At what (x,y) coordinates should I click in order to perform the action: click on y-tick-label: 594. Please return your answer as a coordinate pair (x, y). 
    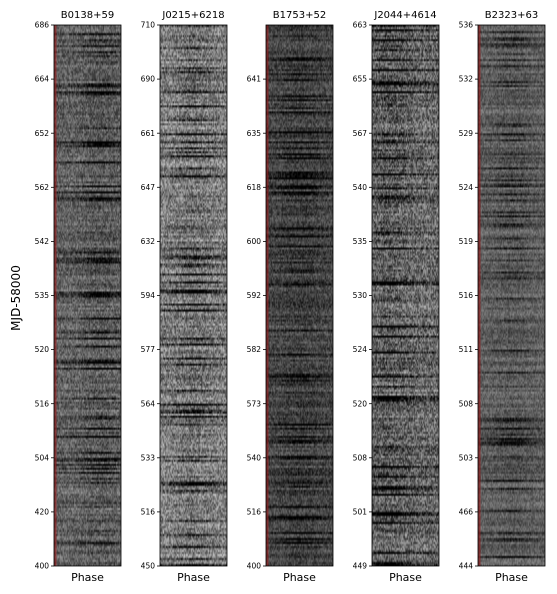
    Looking at the image, I should click on (148, 295).